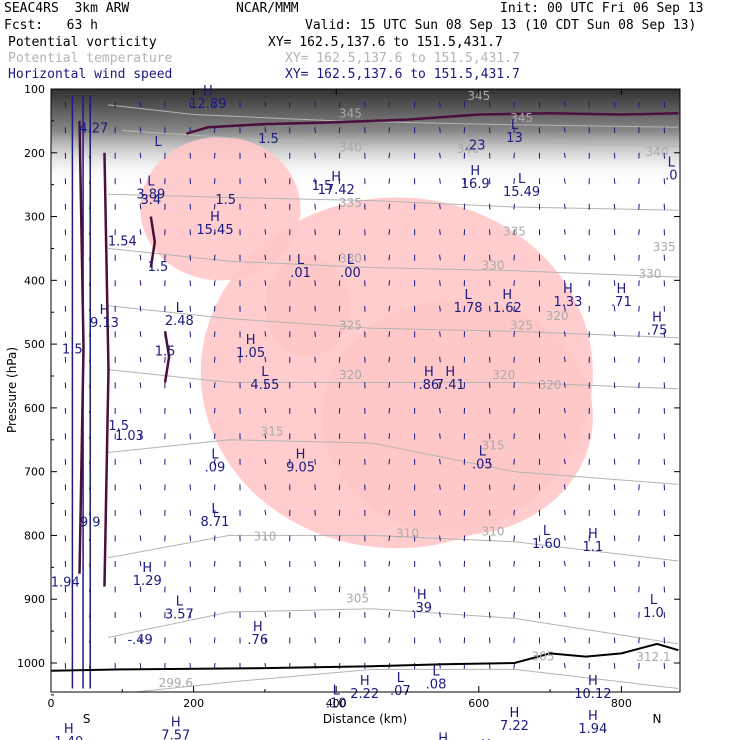 The image size is (740, 740). What do you see at coordinates (104, 323) in the screenshot?
I see `pv-extrema-value: 9.13` at bounding box center [104, 323].